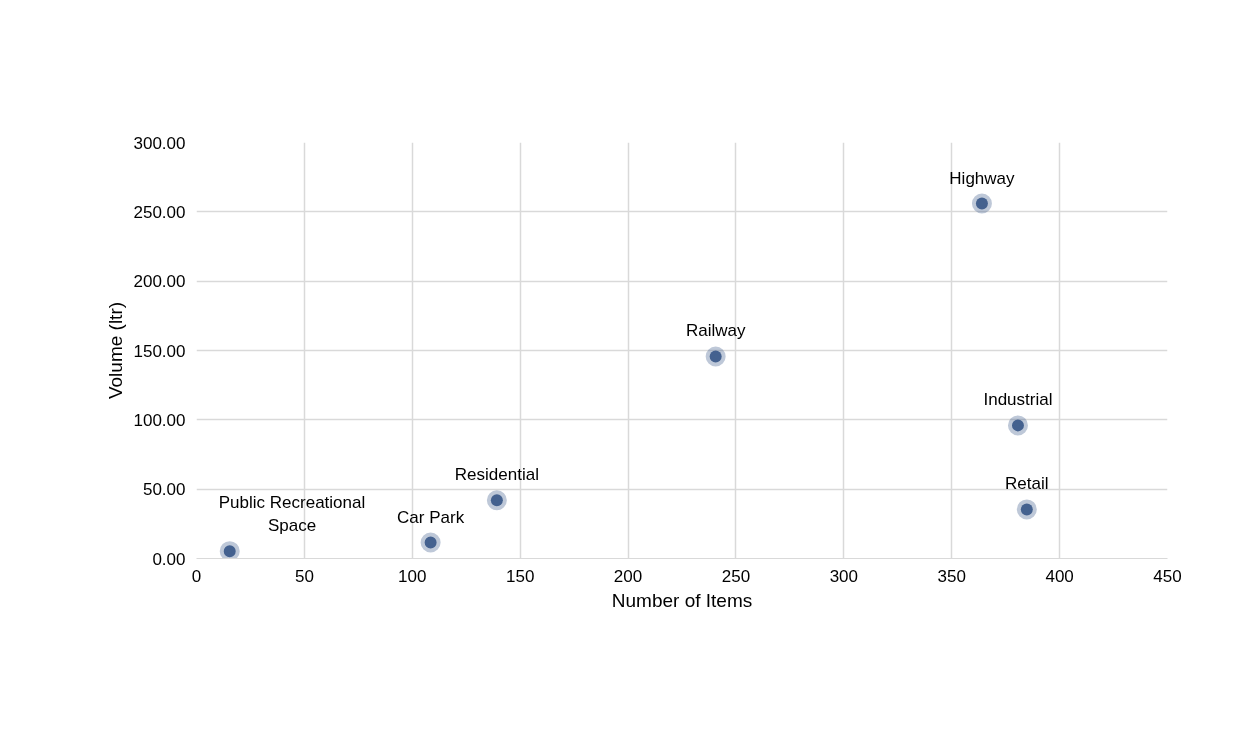  I want to click on annotation: Car Park, so click(431, 517).